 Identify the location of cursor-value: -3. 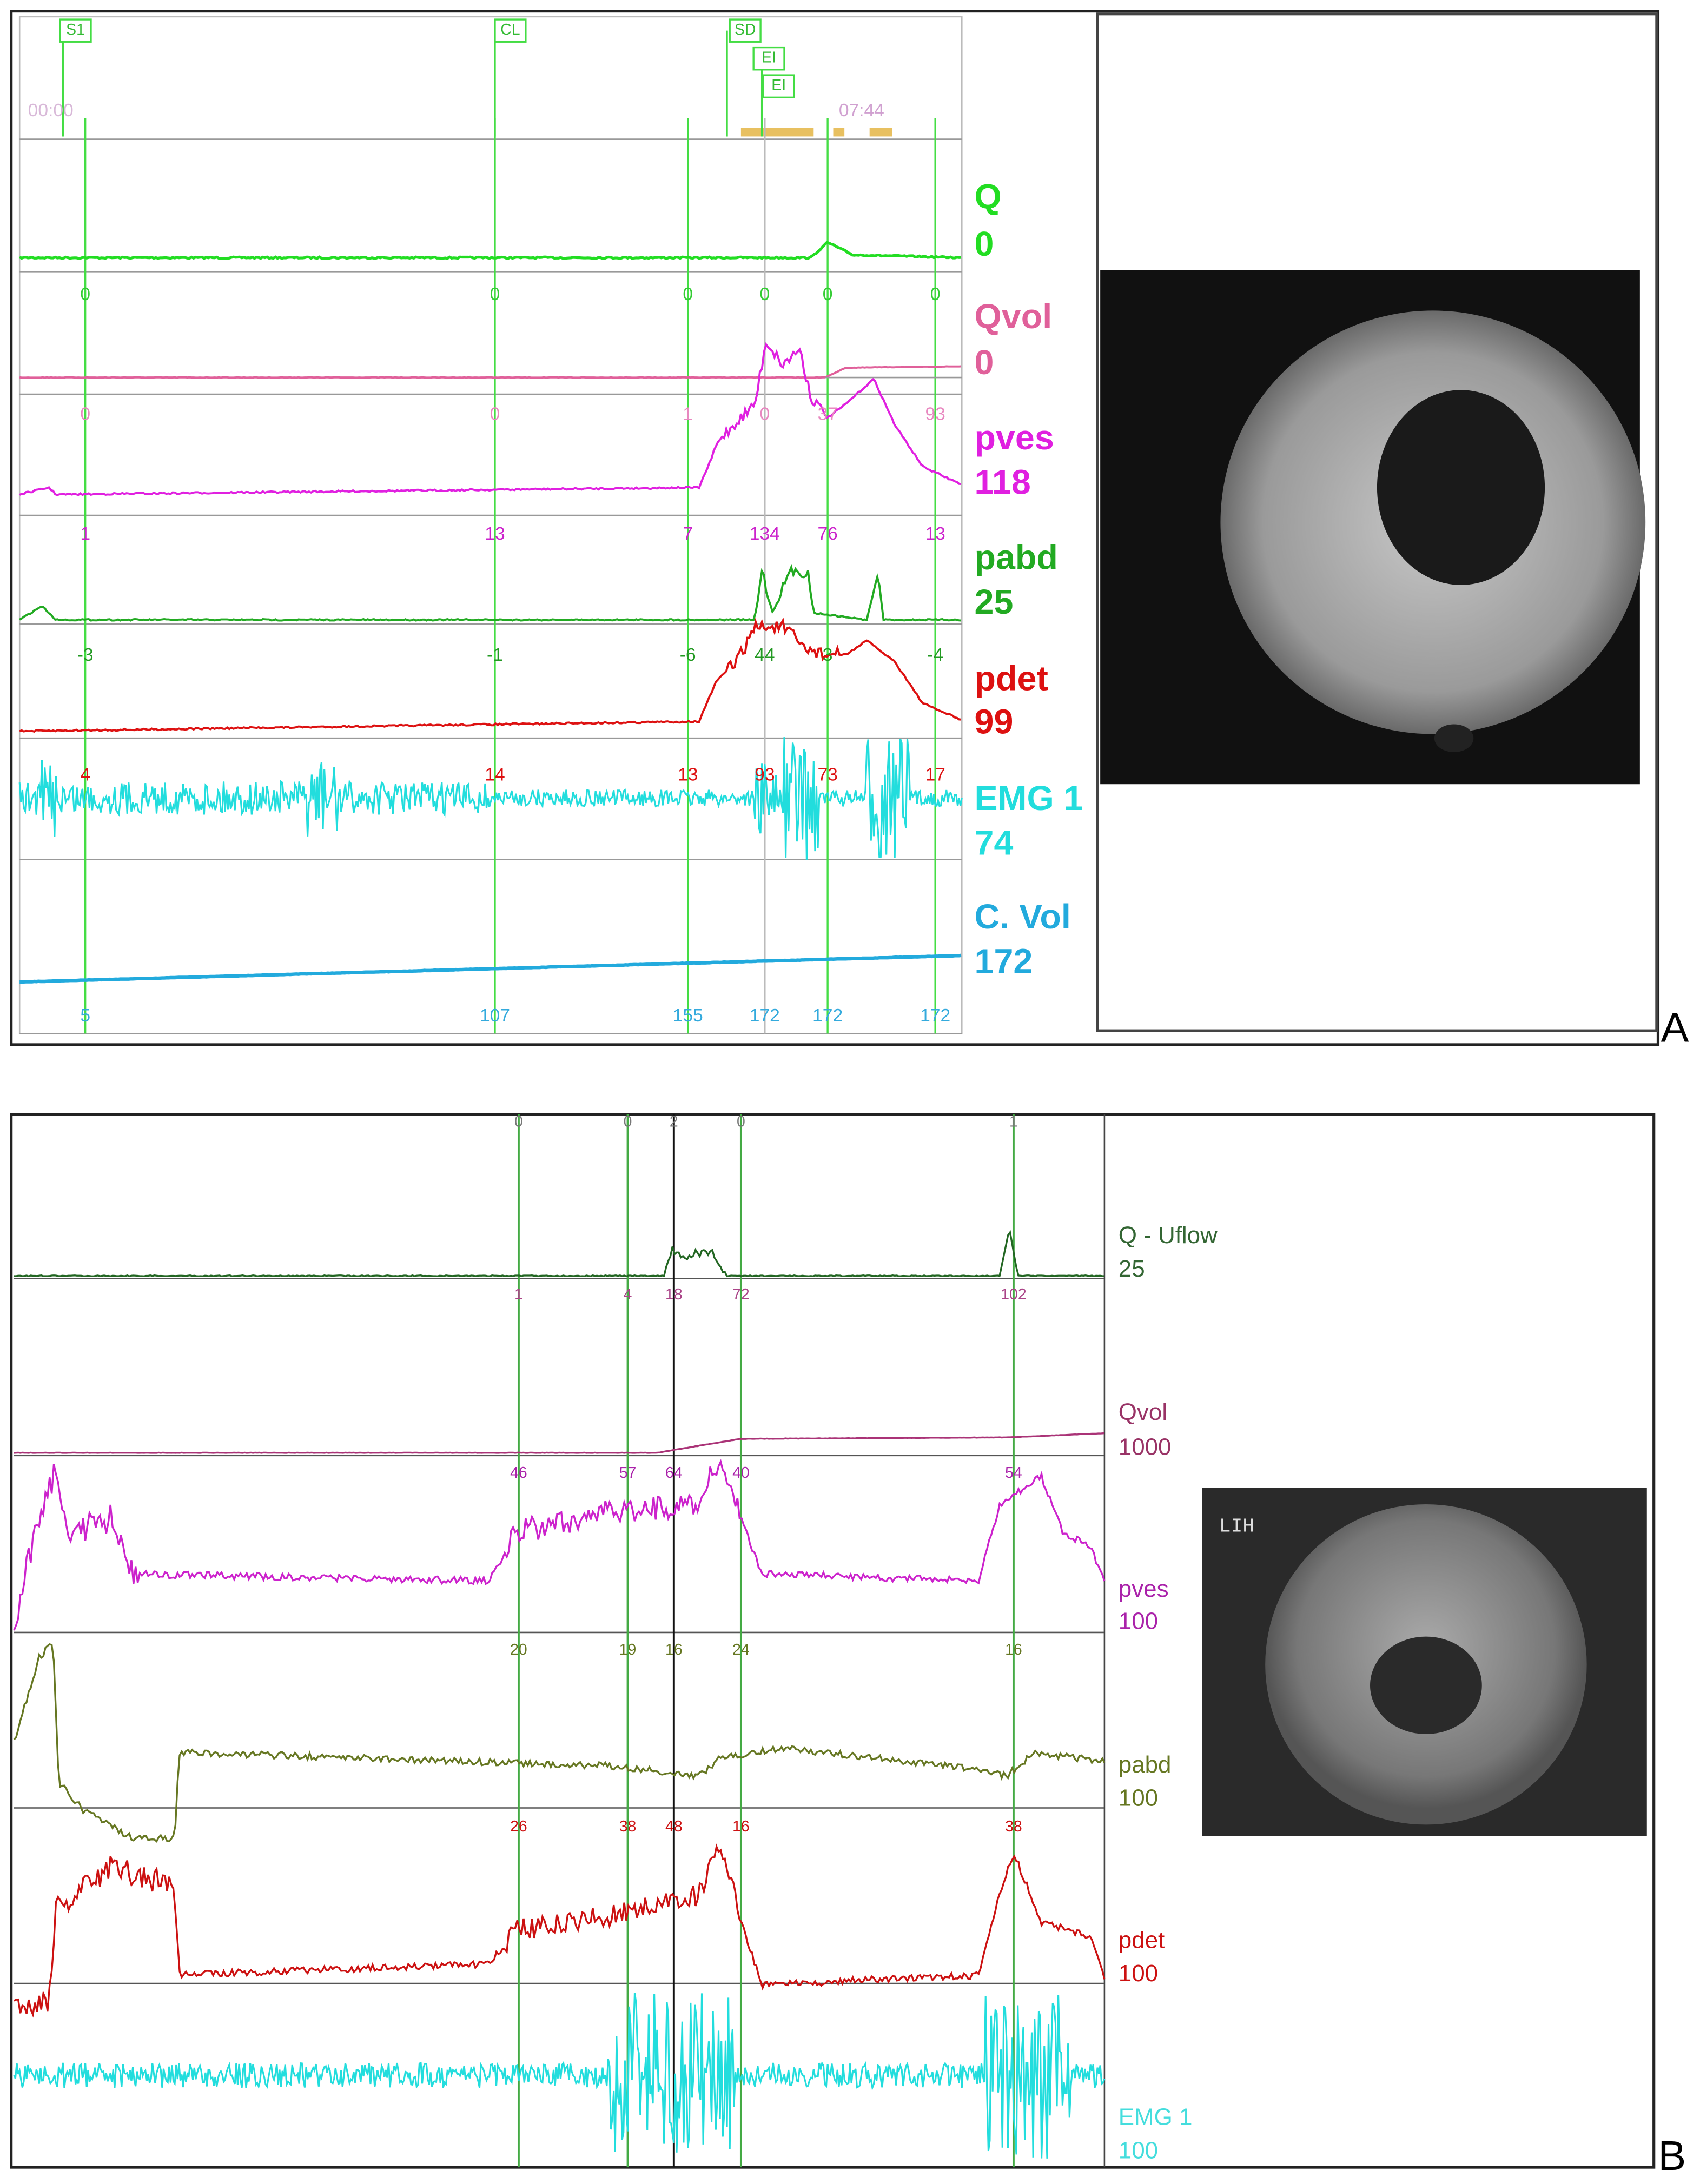
(86, 655).